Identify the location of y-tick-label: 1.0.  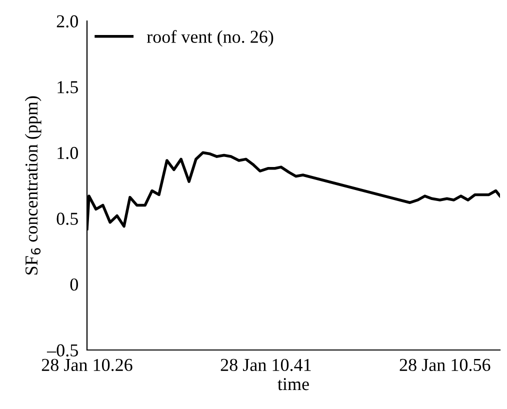
(68, 153).